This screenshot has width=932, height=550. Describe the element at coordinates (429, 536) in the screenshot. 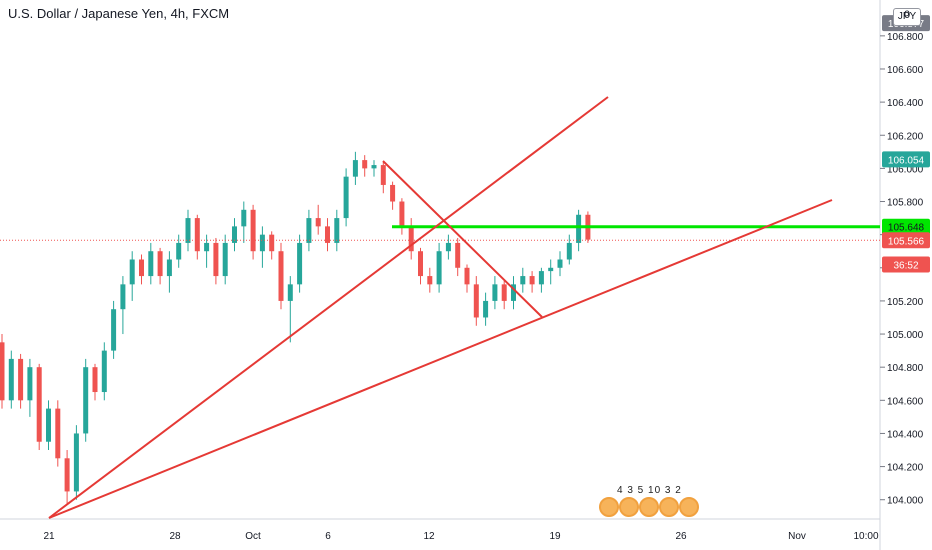

I see `x-tick-label: 12` at that location.